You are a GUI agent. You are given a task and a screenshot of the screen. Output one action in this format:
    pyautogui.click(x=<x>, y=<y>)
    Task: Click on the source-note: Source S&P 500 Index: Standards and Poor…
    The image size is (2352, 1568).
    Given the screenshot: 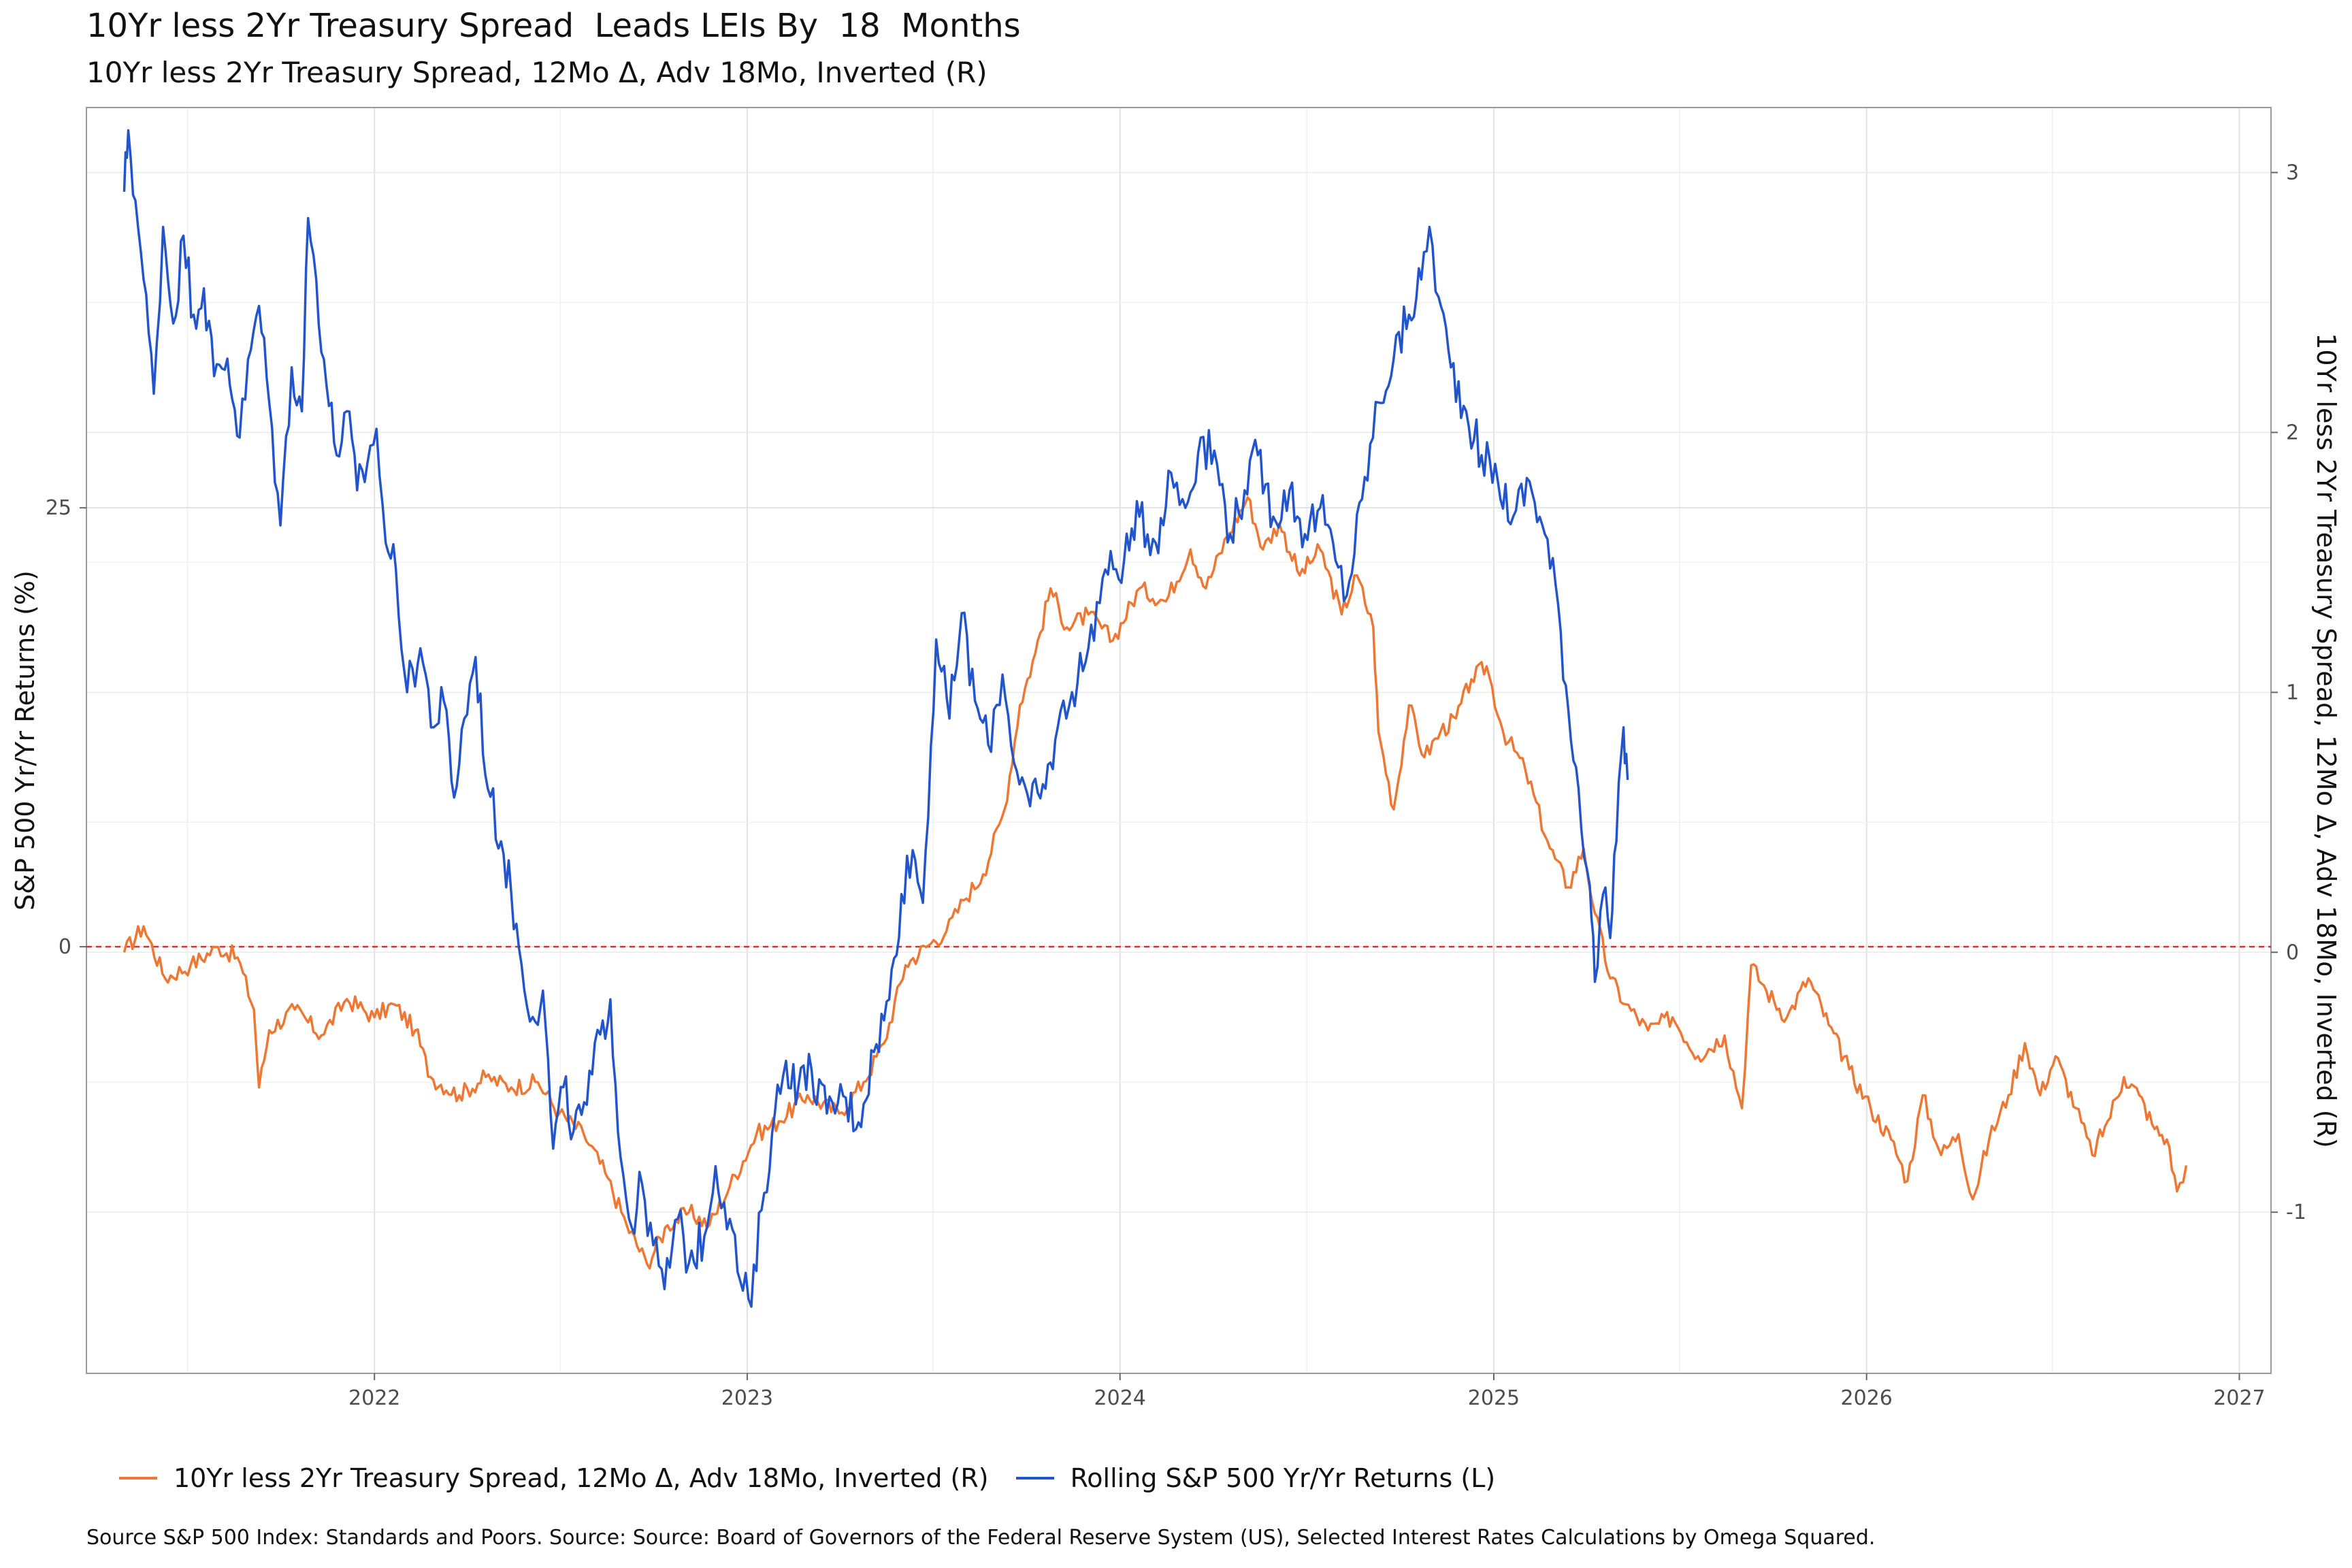 What is the action you would take?
    pyautogui.click(x=981, y=1538)
    